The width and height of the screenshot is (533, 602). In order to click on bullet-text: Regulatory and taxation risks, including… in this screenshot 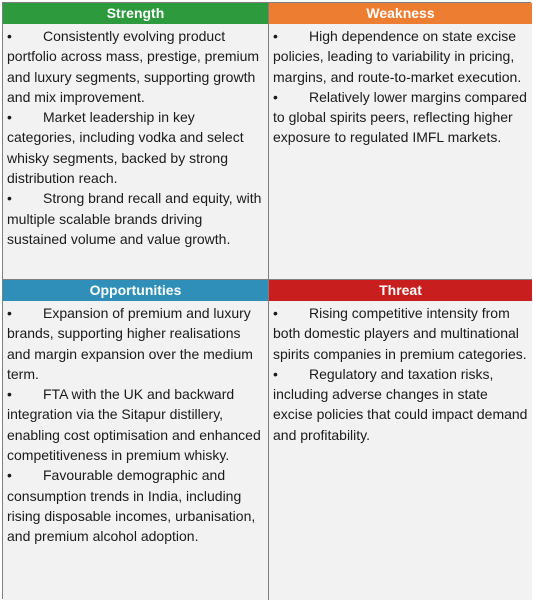, I will do `click(400, 404)`.